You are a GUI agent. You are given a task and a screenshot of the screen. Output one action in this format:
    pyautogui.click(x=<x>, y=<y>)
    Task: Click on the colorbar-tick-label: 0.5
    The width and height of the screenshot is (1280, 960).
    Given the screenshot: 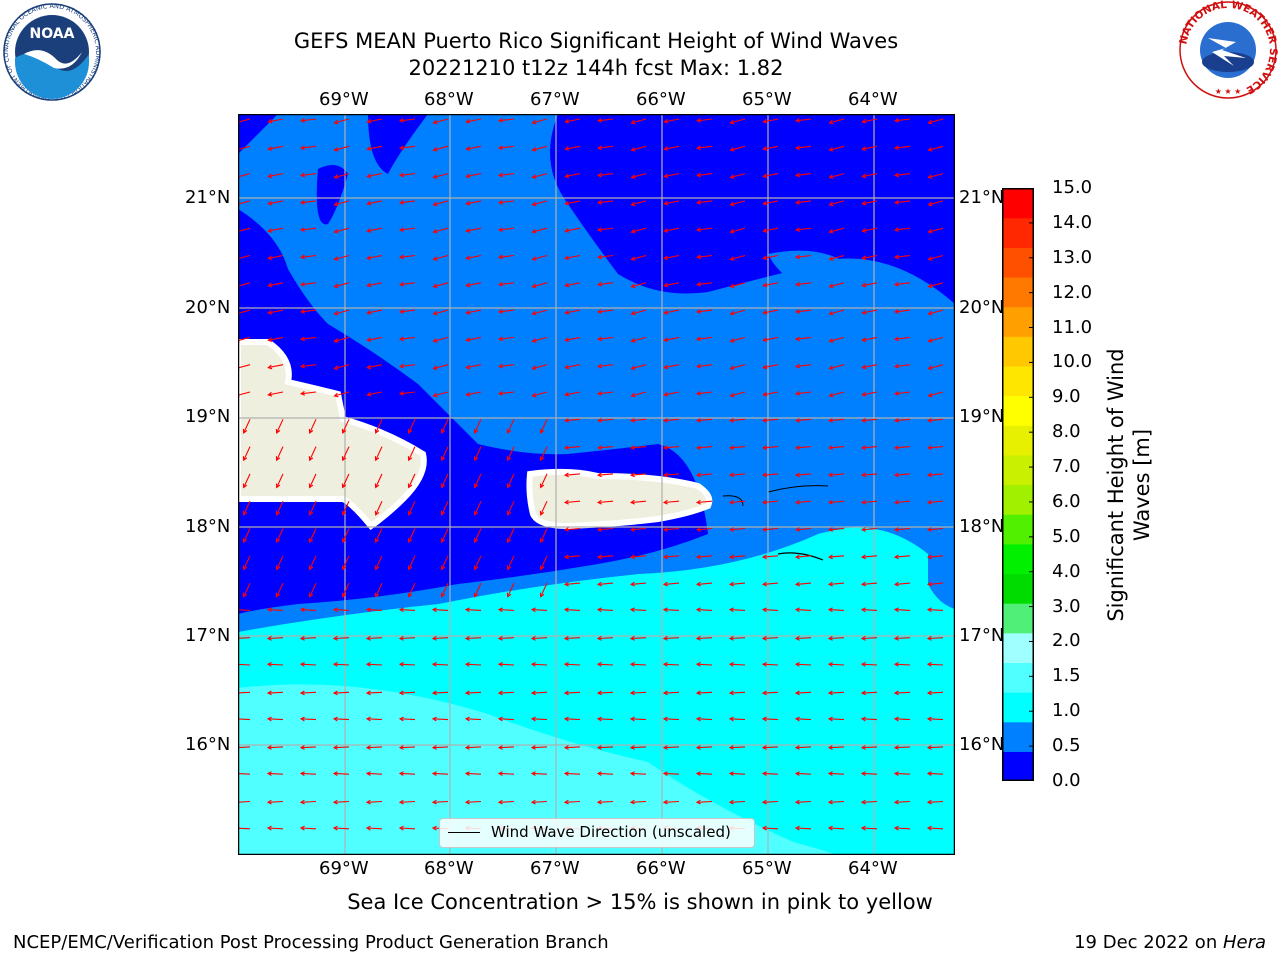 What is the action you would take?
    pyautogui.click(x=1066, y=746)
    